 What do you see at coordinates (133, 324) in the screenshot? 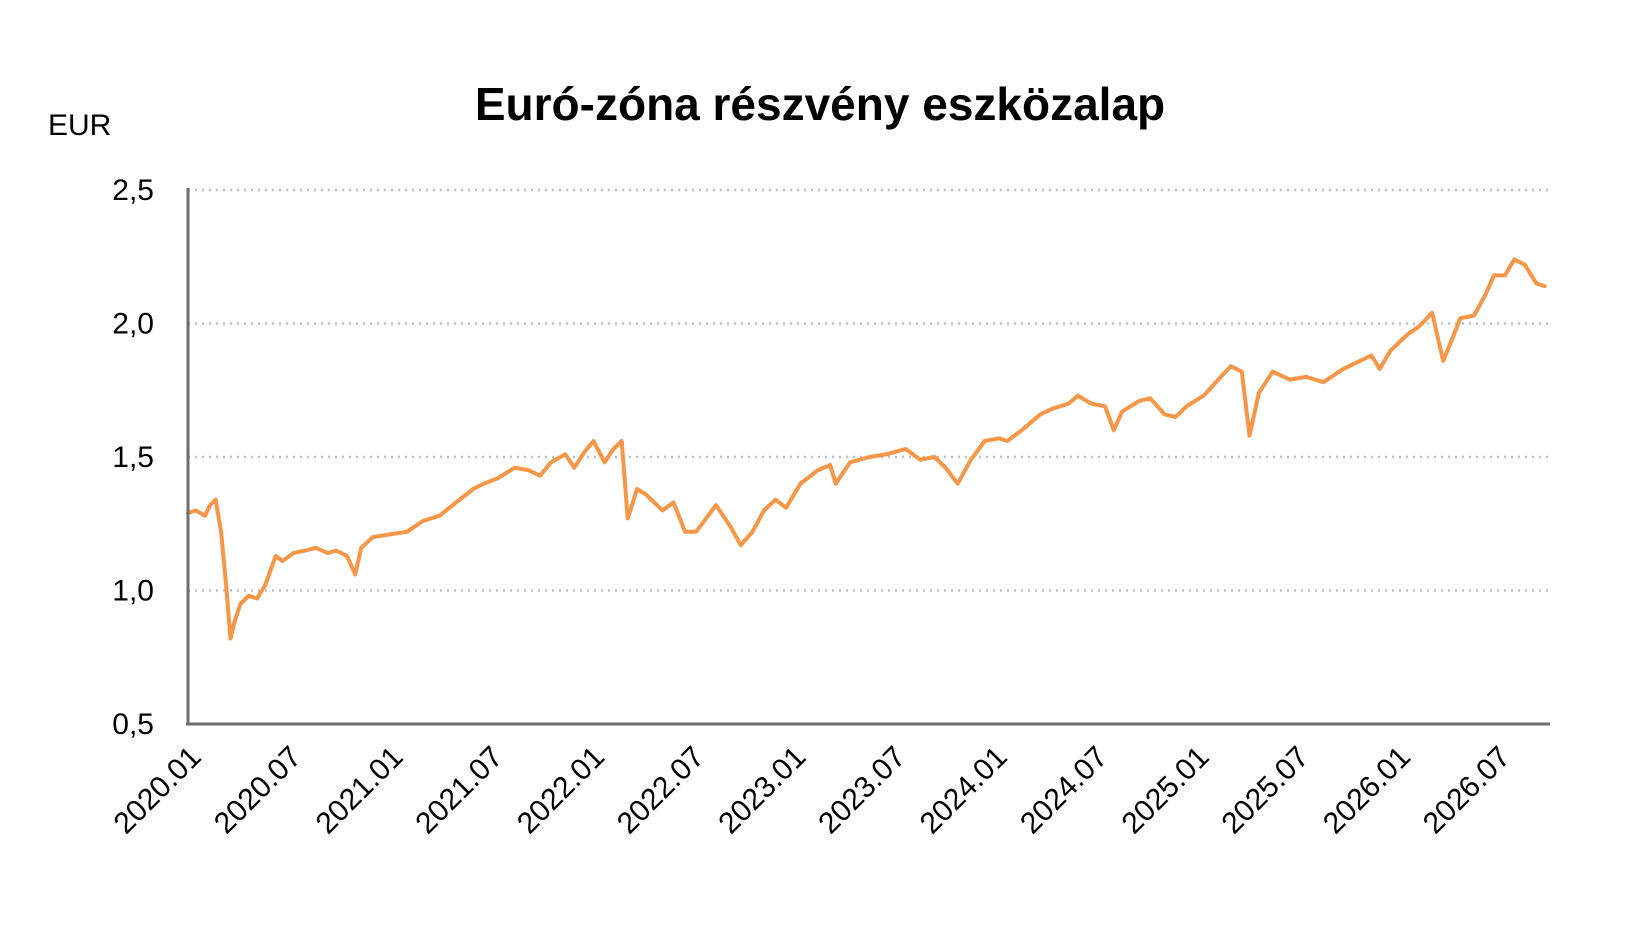
I see `y-tick-label: 2,0` at bounding box center [133, 324].